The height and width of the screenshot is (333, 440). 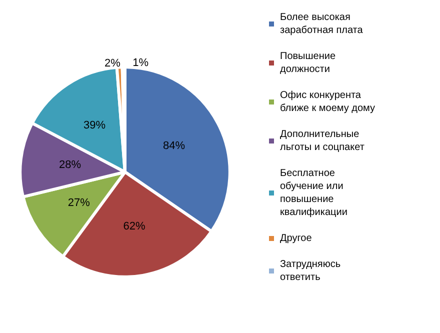 What do you see at coordinates (296, 238) in the screenshot?
I see `legend-label: Другое` at bounding box center [296, 238].